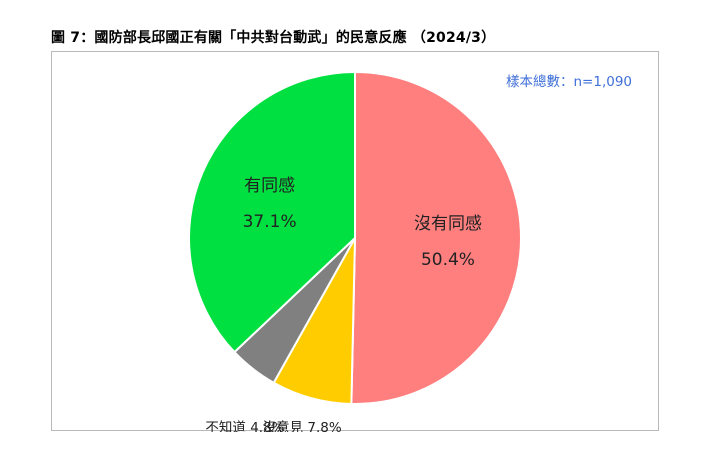 This screenshot has height=469, width=717. Describe the element at coordinates (273, 38) in the screenshot. I see `chart-title: 圖 7：國防部長邱國正有關「中共對台動武」的民意反應 （2024/3）` at that location.